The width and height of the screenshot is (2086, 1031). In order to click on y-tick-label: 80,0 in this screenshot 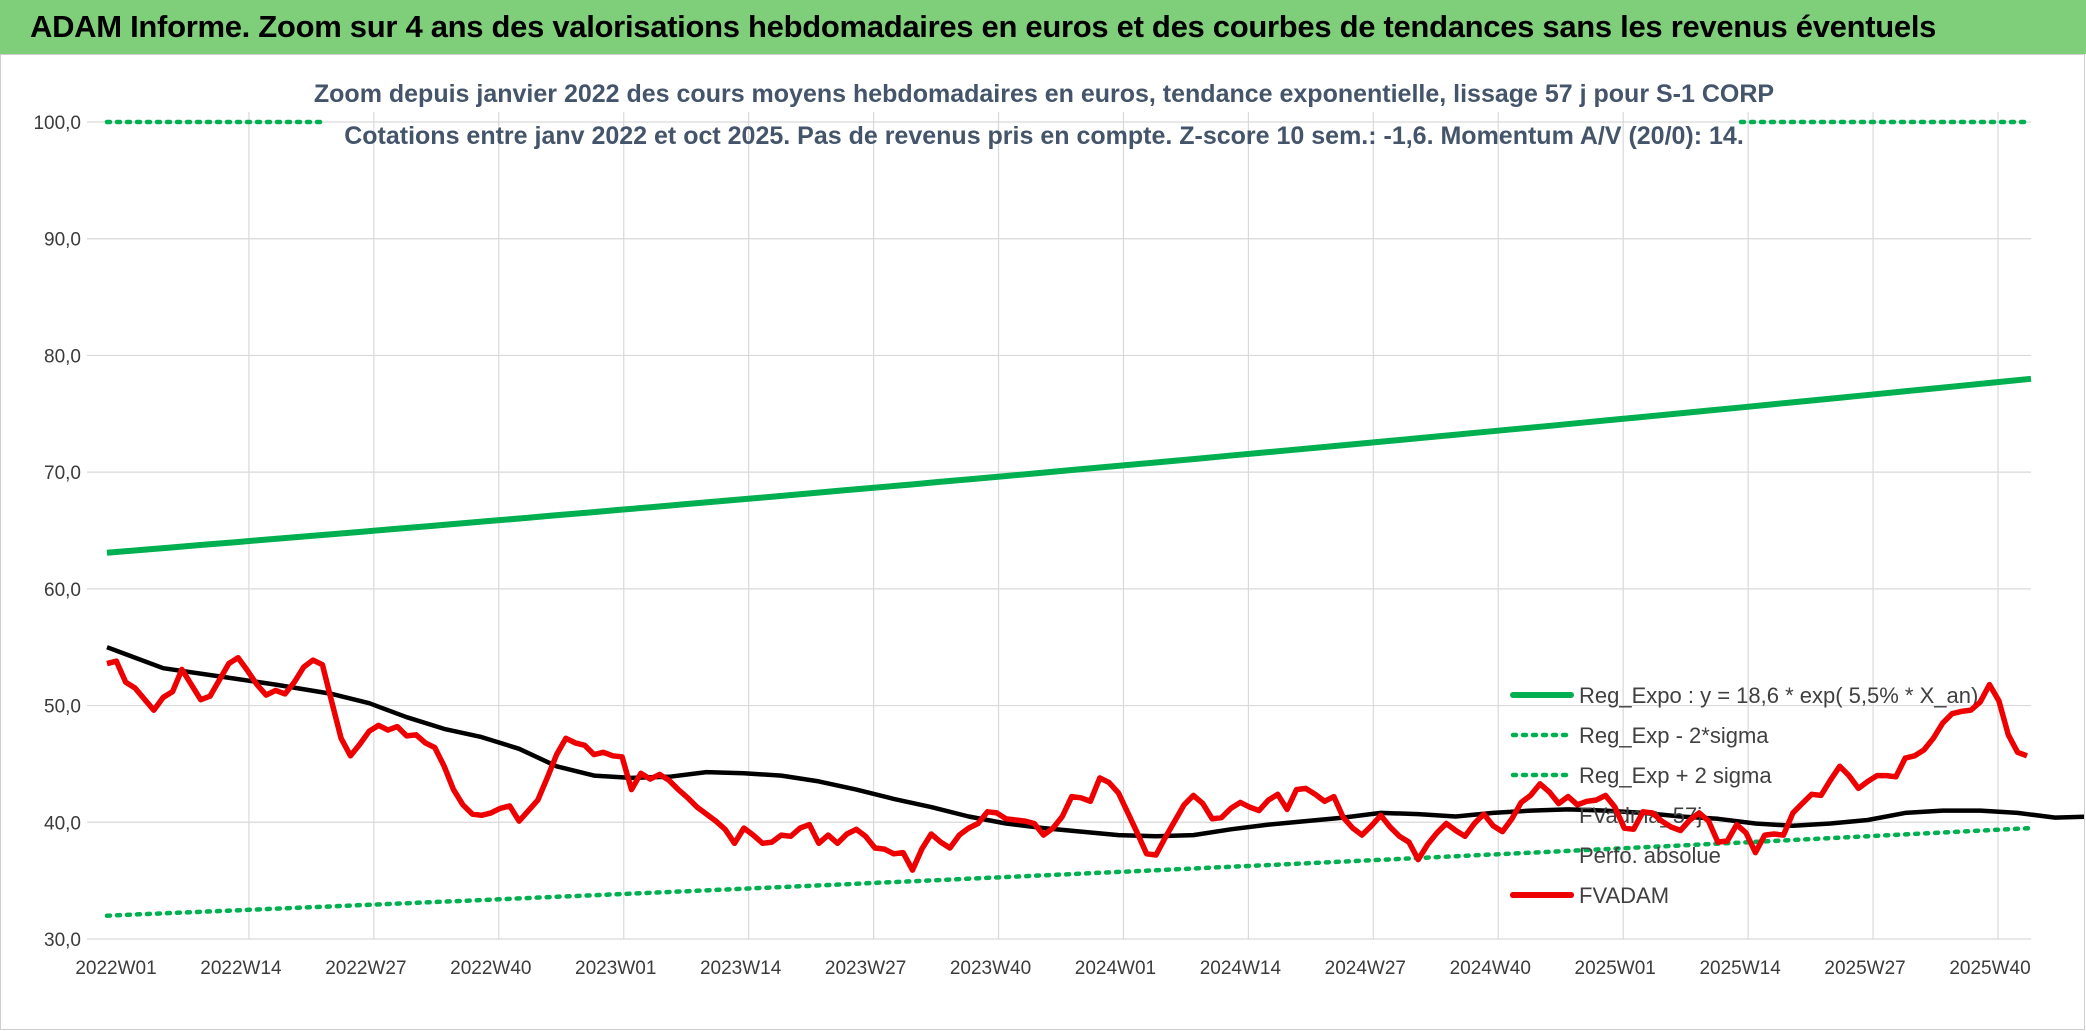, I will do `click(62, 356)`.